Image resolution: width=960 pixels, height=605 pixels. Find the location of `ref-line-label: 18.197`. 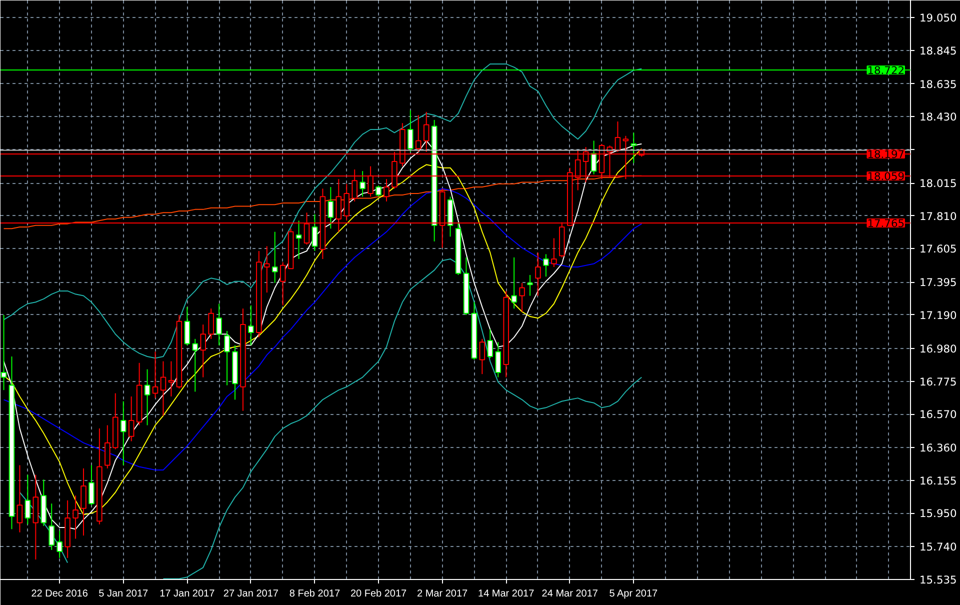

ref-line-label: 18.197 is located at coordinates (886, 154).